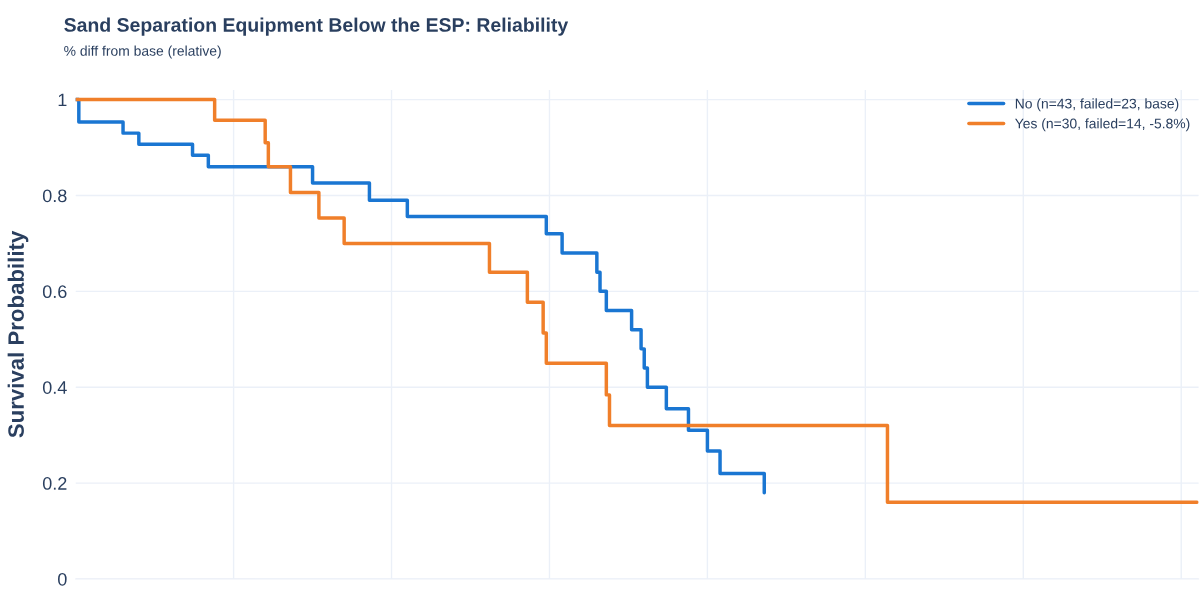  I want to click on legend-label: Yes (n=30, failed=14, -5.8%), so click(1102, 125).